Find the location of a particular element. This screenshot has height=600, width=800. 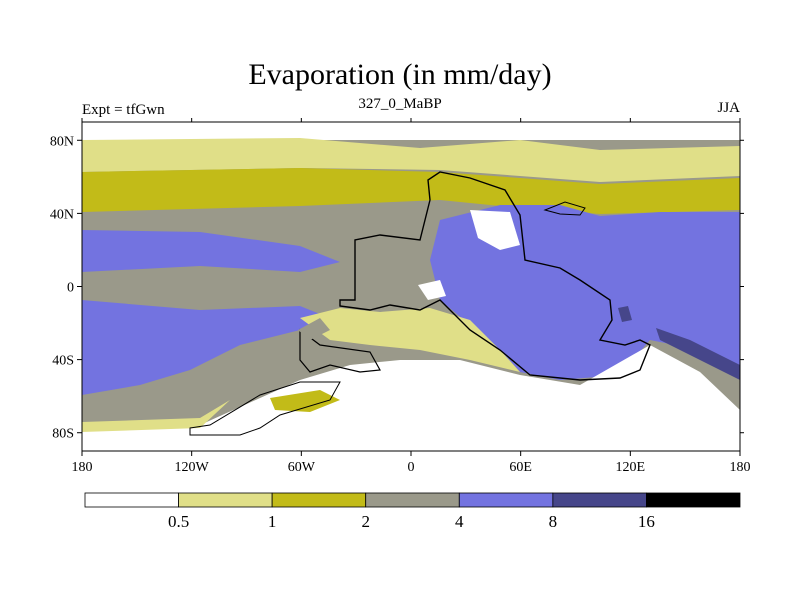

colorbar-level-label: 8 is located at coordinates (553, 521).